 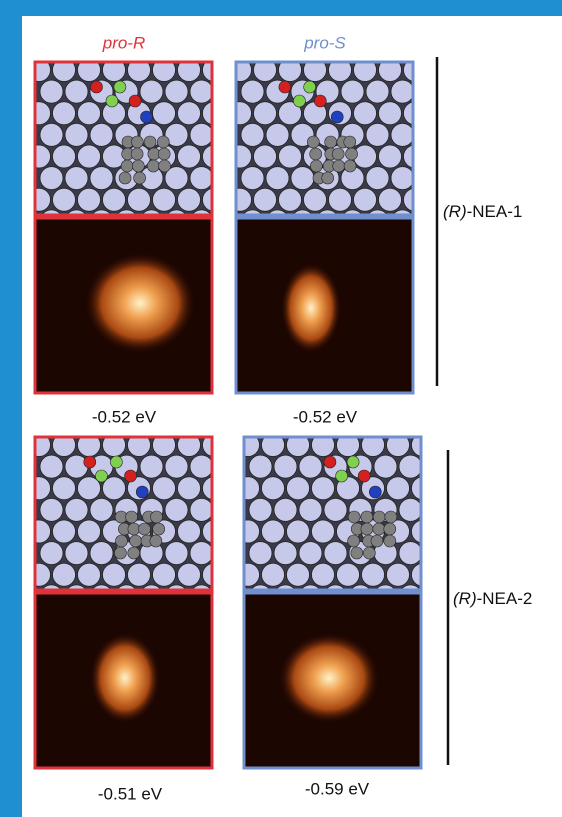 I want to click on model-border, so click(x=332, y=513).